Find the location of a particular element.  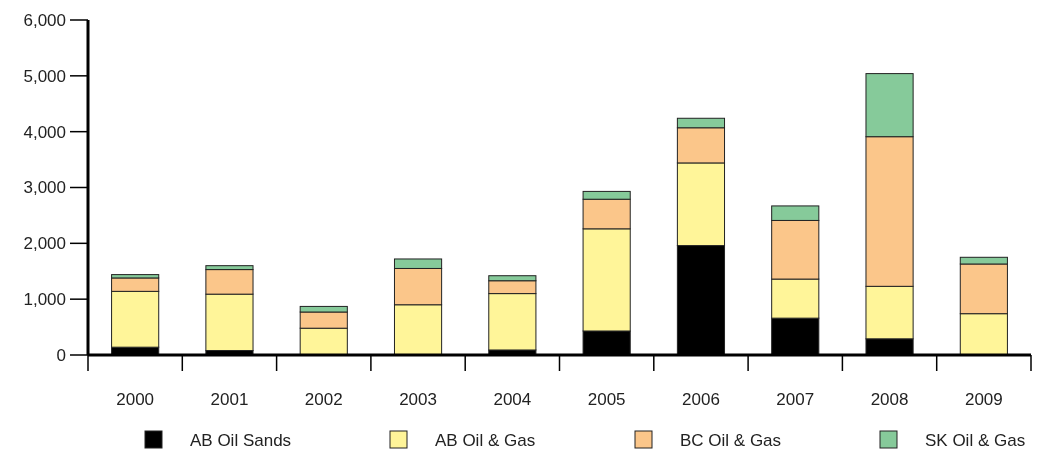

x-tick-label: 2003 is located at coordinates (418, 399).